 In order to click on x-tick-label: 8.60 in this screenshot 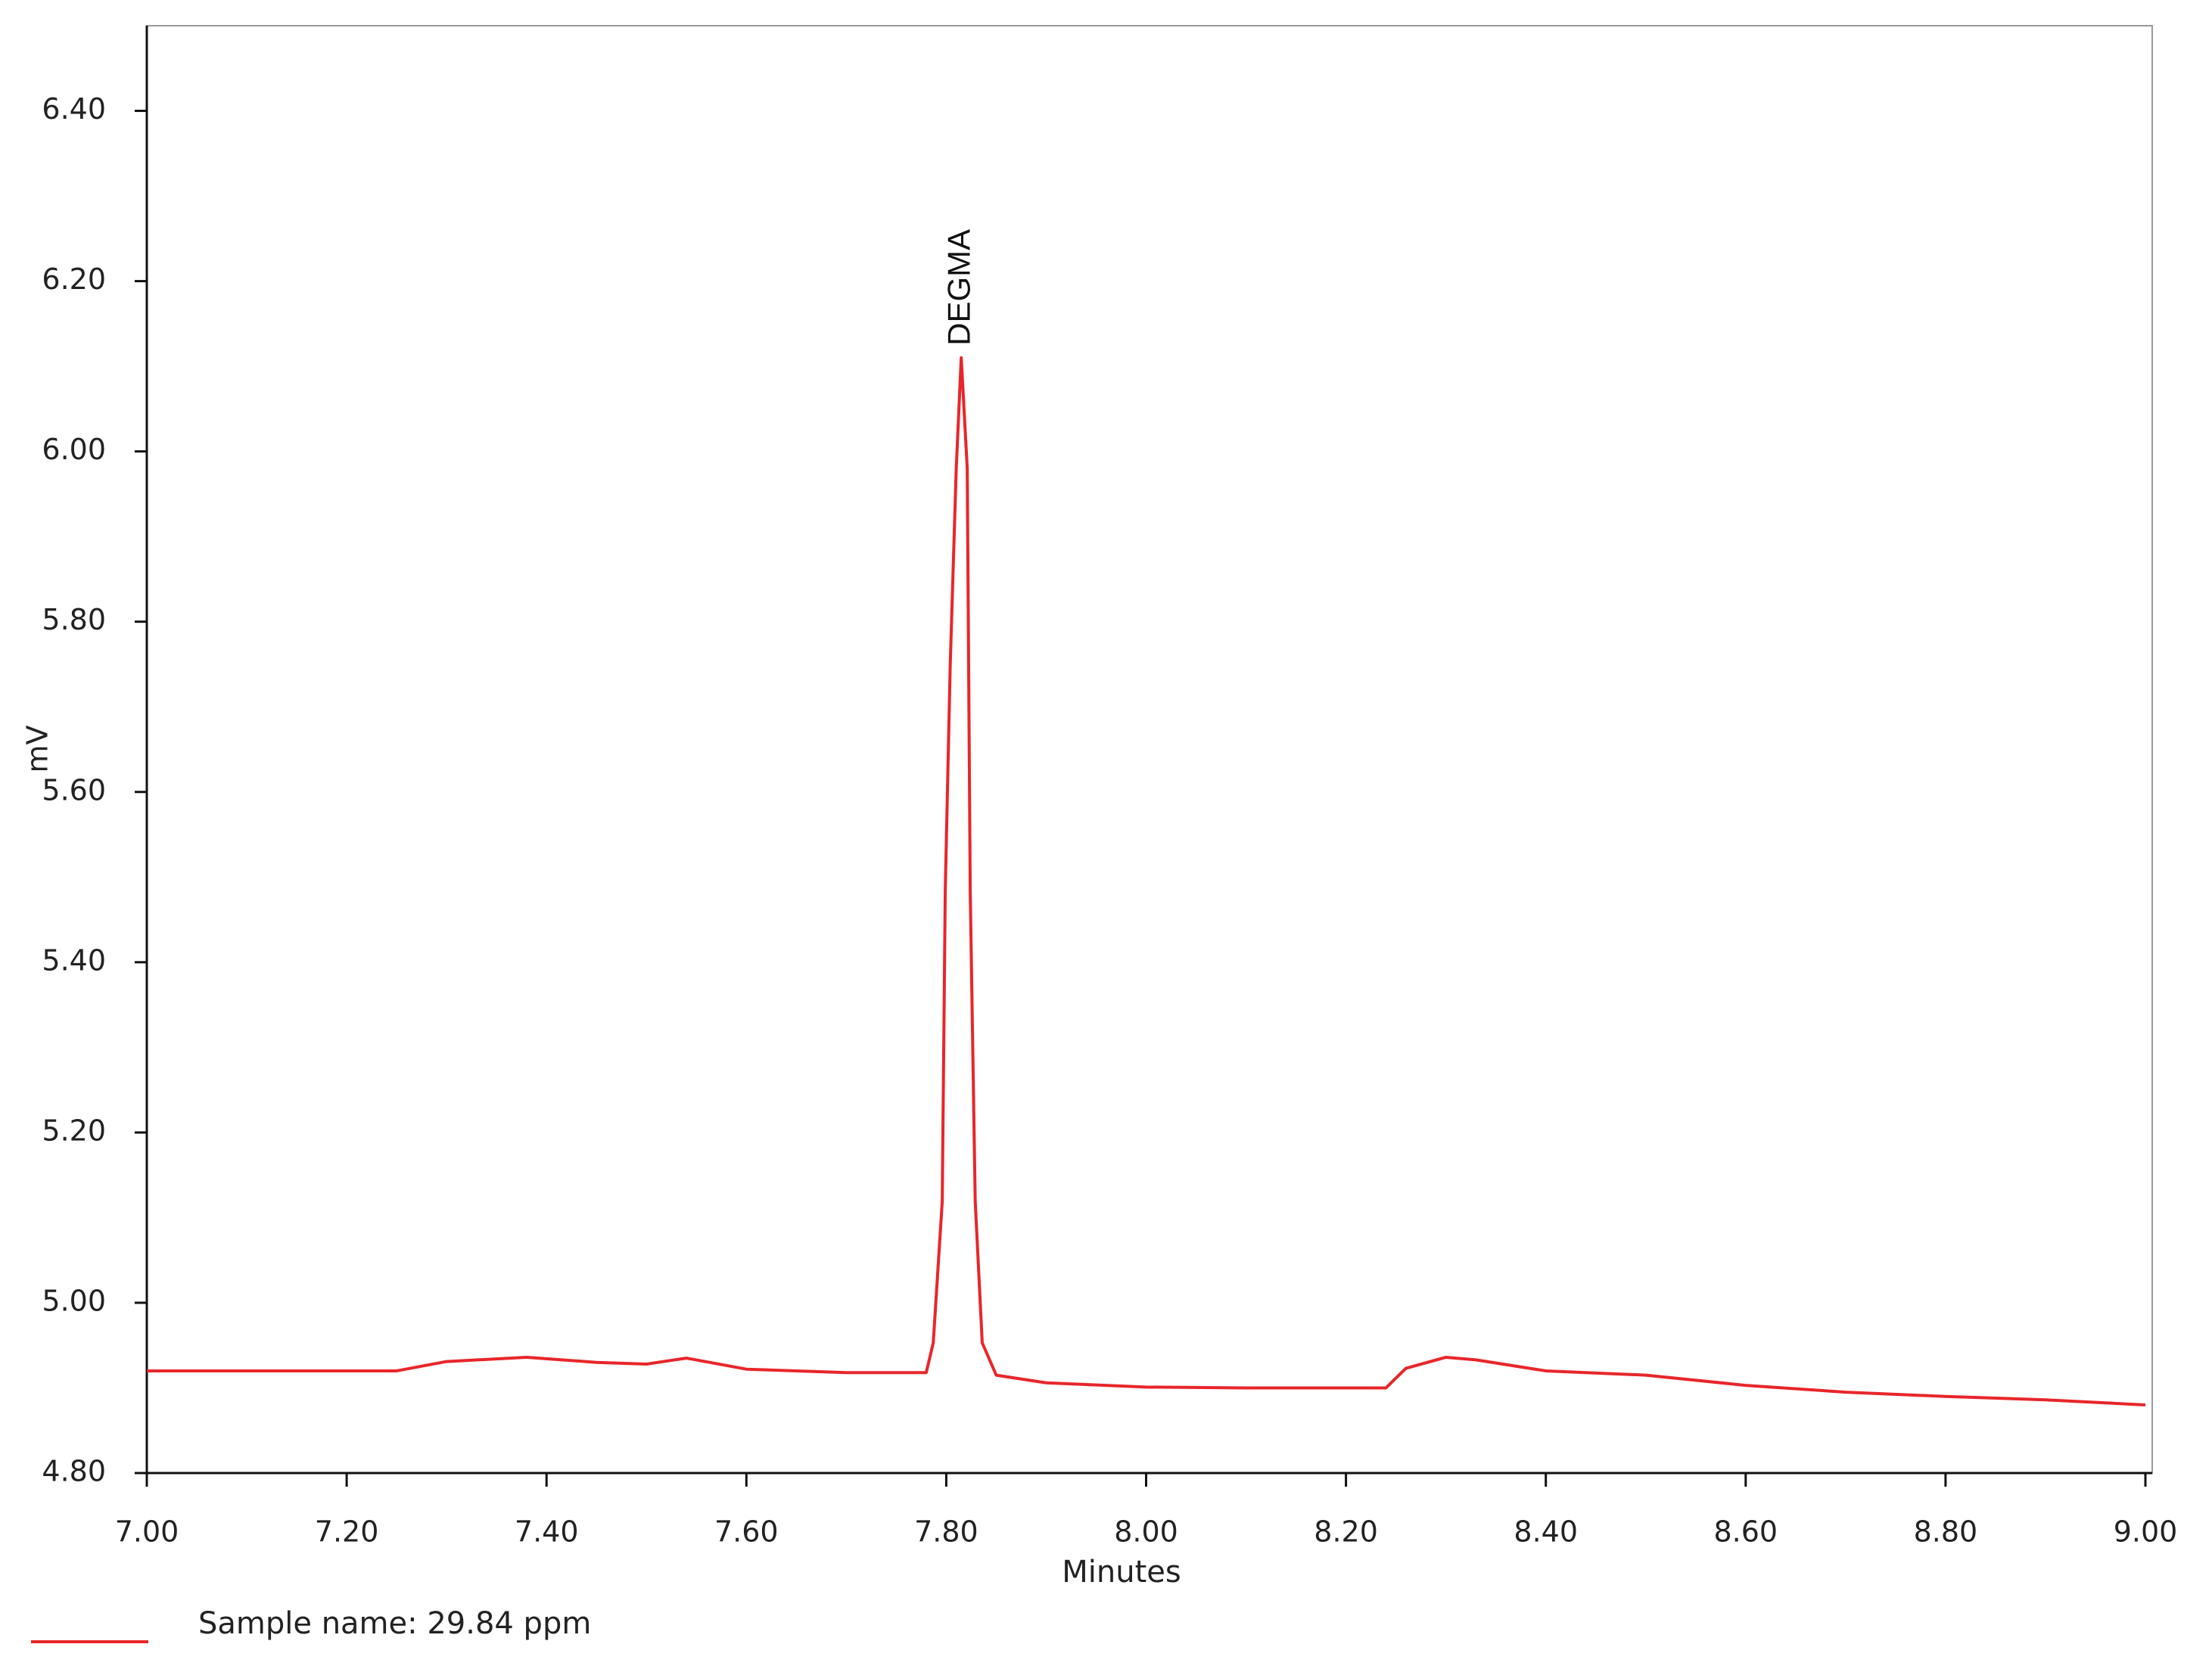, I will do `click(1746, 1532)`.